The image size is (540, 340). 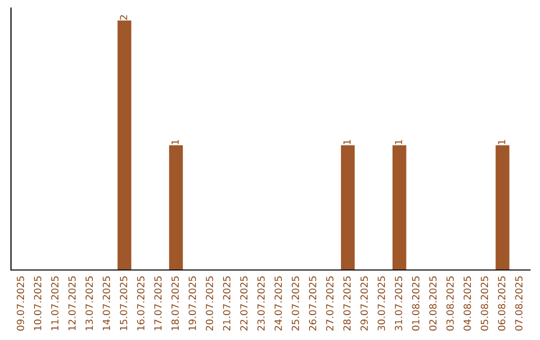 I want to click on x-tick-label: 19.07.2025, so click(x=192, y=303).